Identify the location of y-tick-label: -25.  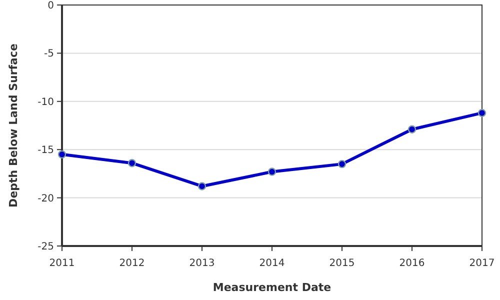
(46, 247).